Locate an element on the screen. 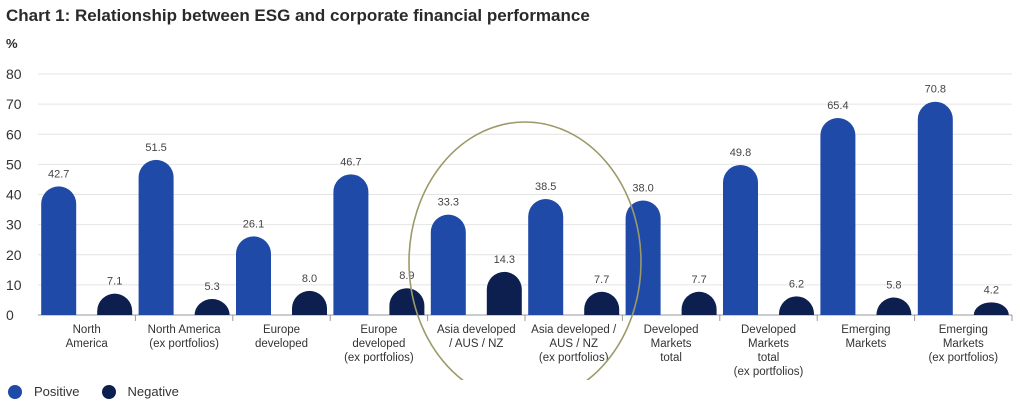 The width and height of the screenshot is (1024, 417). data-label-positive: 70.8 is located at coordinates (935, 90).